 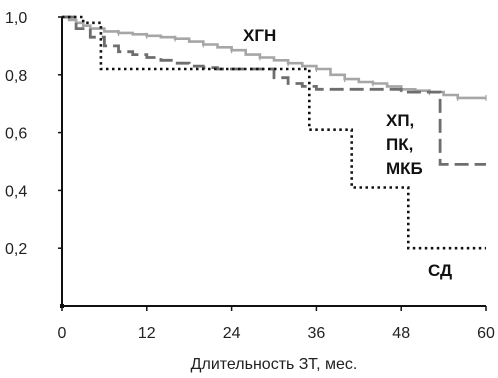 I want to click on x-axis-label: Длительность ЗТ, мес., so click(x=274, y=364).